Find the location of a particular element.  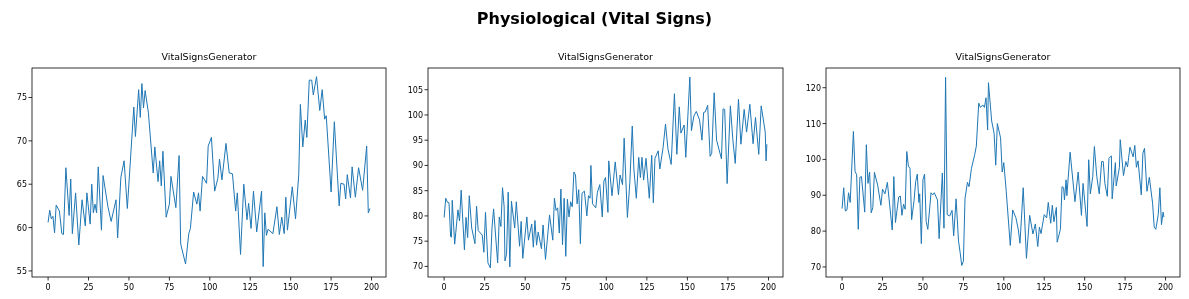

y-tick-label: 65 is located at coordinates (21, 185).